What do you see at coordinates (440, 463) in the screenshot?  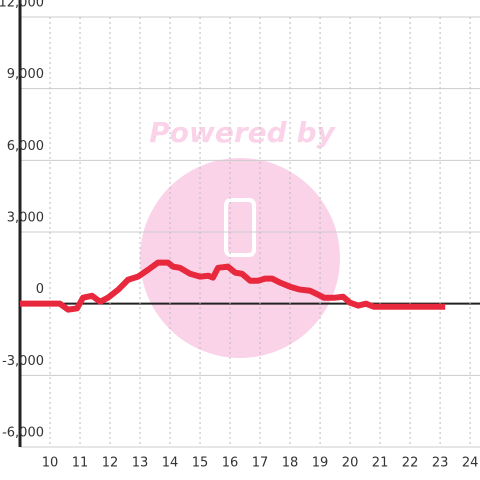 I see `x-tick-label: 23` at bounding box center [440, 463].